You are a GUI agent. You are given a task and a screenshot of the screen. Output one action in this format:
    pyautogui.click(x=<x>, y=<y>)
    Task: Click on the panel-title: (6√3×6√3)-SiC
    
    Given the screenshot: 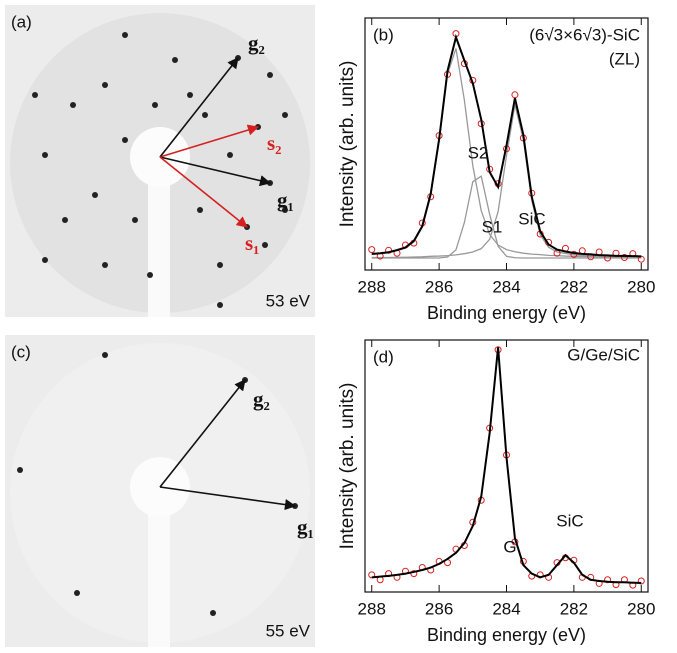 What is the action you would take?
    pyautogui.click(x=584, y=34)
    